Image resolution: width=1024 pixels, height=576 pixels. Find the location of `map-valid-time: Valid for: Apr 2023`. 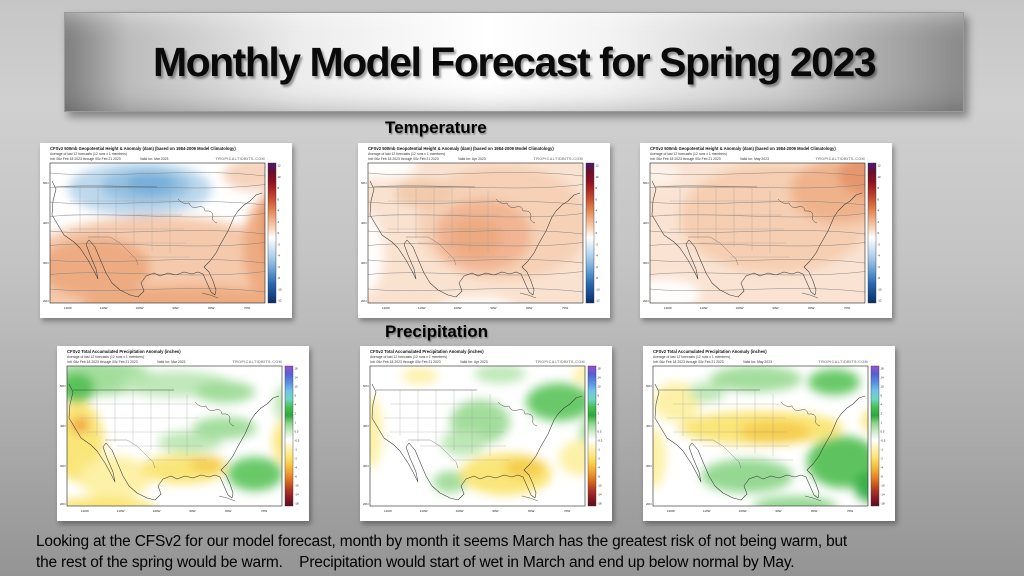

map-valid-time: Valid for: Apr 2023 is located at coordinates (472, 159).